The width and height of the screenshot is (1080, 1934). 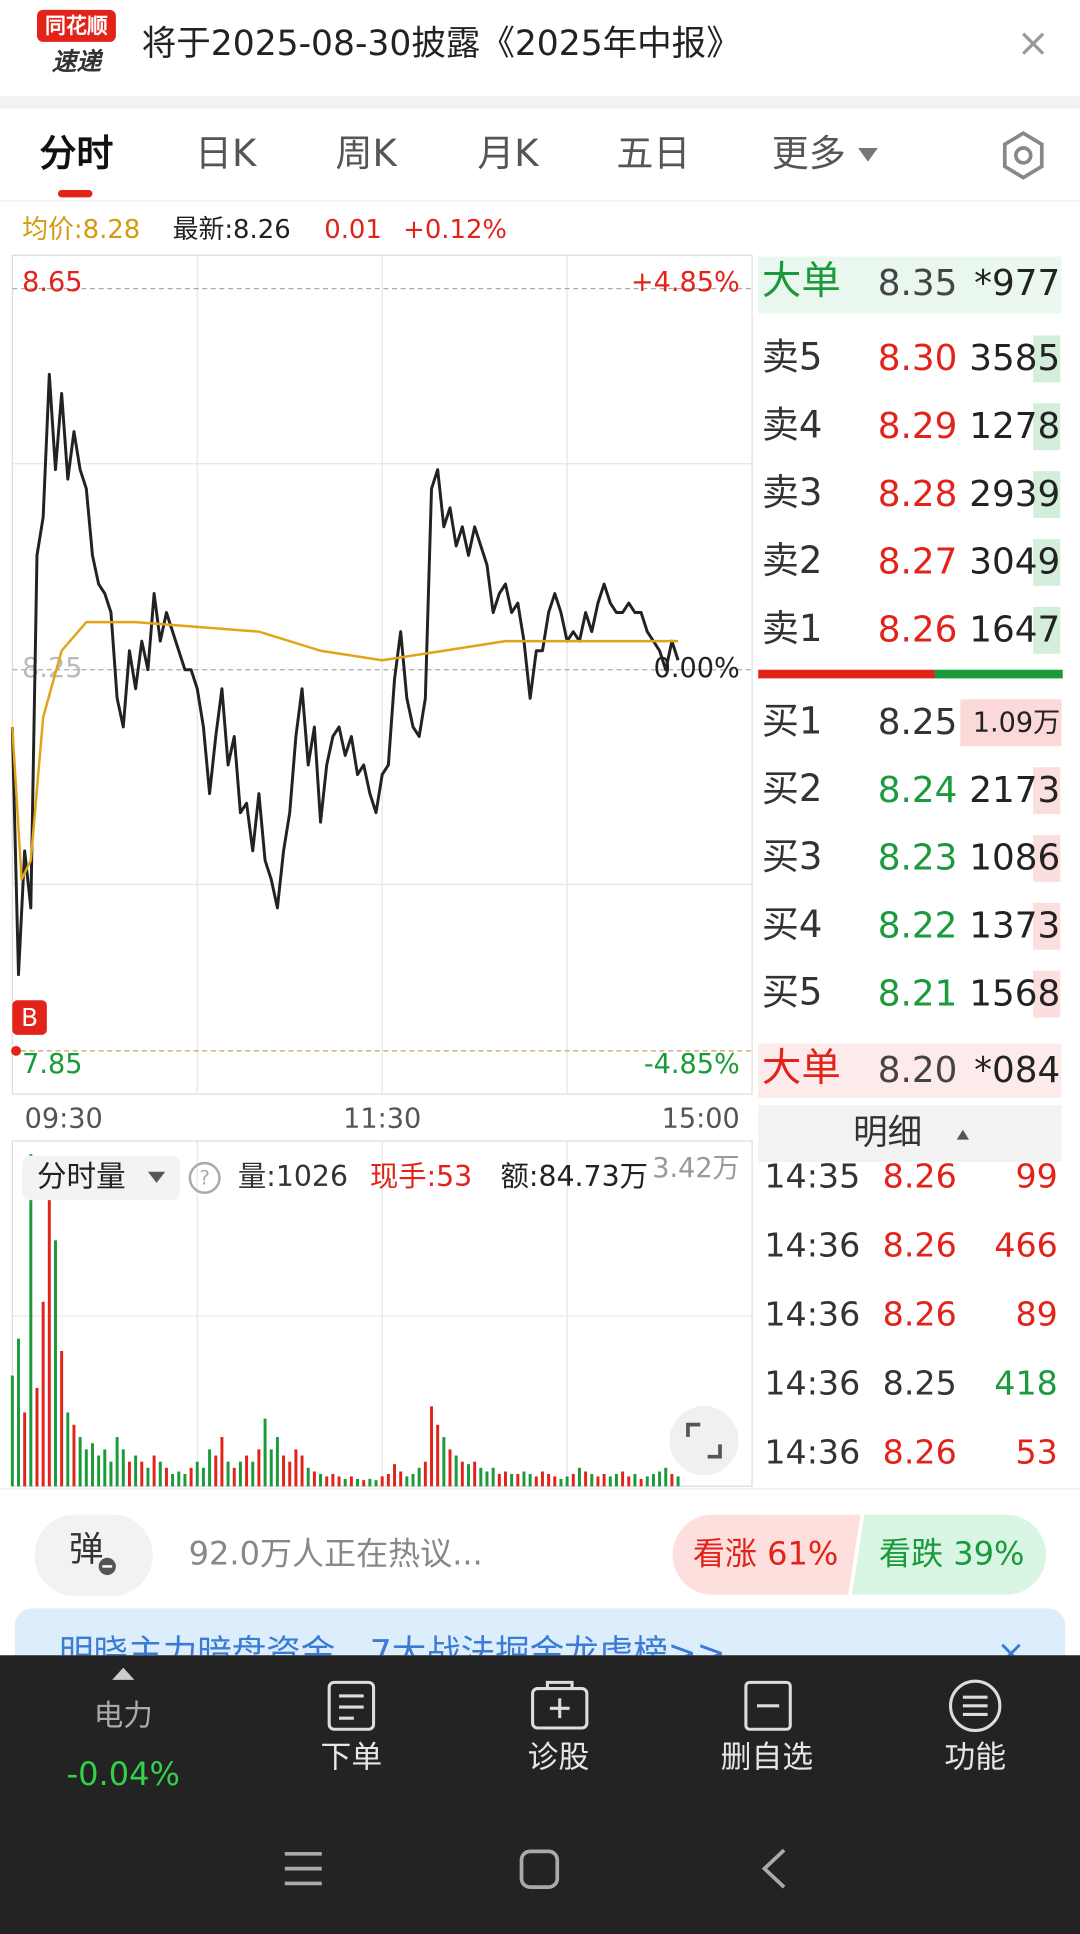 What do you see at coordinates (76, 153) in the screenshot?
I see `tab: 分时` at bounding box center [76, 153].